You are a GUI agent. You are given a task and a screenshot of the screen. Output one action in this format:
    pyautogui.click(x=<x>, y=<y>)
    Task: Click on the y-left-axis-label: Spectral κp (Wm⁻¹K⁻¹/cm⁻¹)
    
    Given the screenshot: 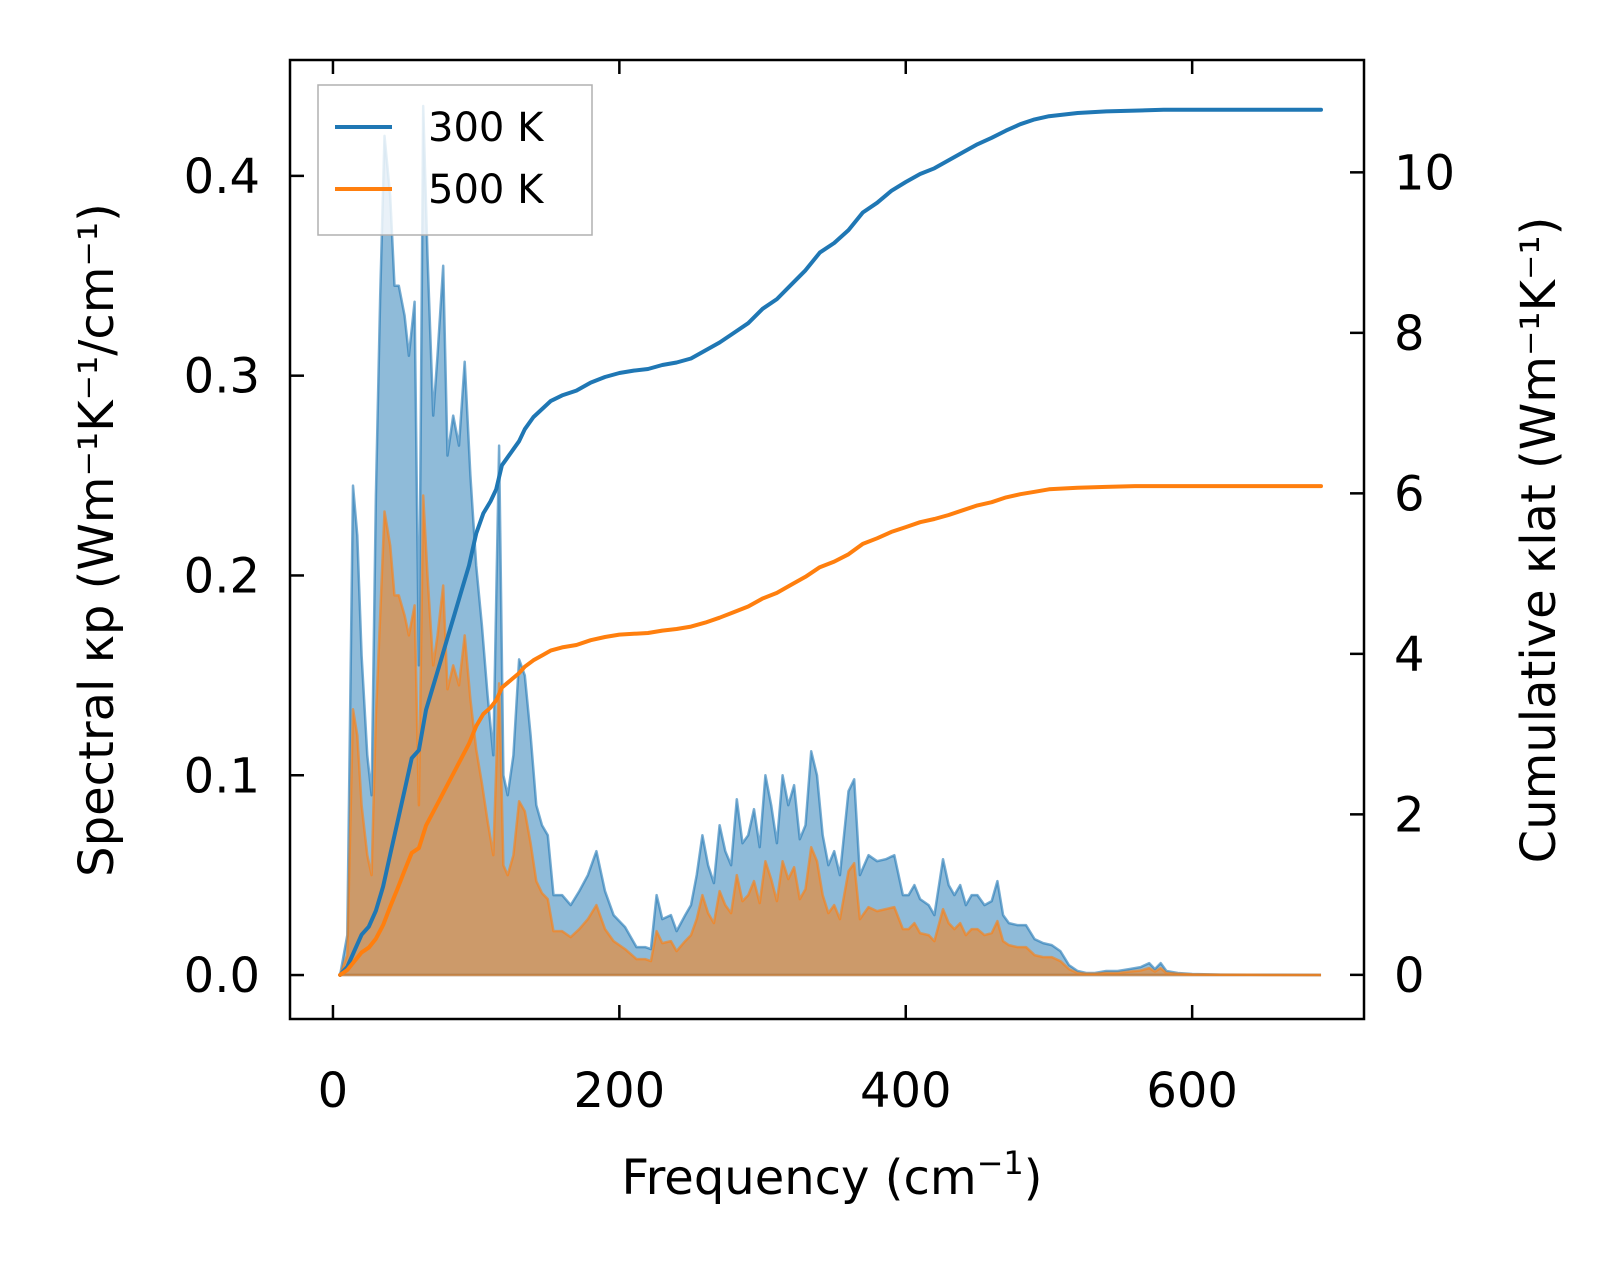 What is the action you would take?
    pyautogui.click(x=97, y=540)
    